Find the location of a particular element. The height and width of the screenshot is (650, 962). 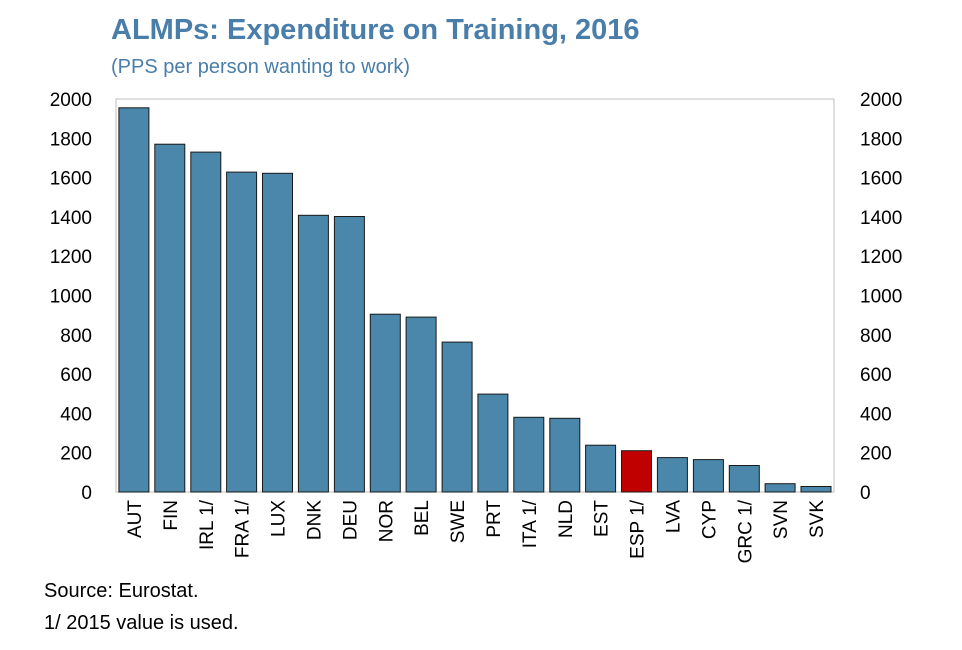

x-tick-label: CYP is located at coordinates (709, 519).